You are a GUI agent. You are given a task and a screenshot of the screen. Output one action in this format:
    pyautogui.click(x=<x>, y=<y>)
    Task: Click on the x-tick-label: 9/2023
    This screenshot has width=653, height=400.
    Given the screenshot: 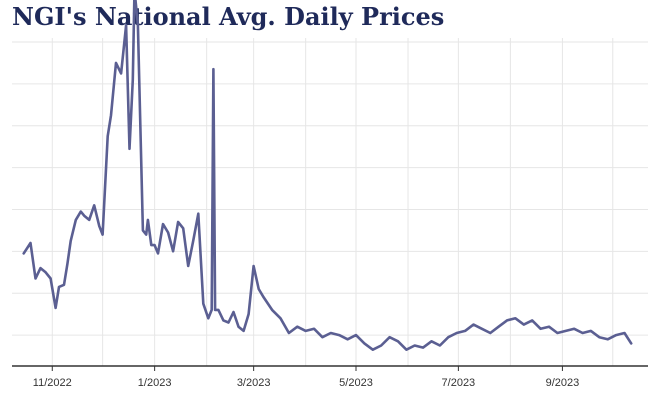 What is the action you would take?
    pyautogui.click(x=563, y=383)
    